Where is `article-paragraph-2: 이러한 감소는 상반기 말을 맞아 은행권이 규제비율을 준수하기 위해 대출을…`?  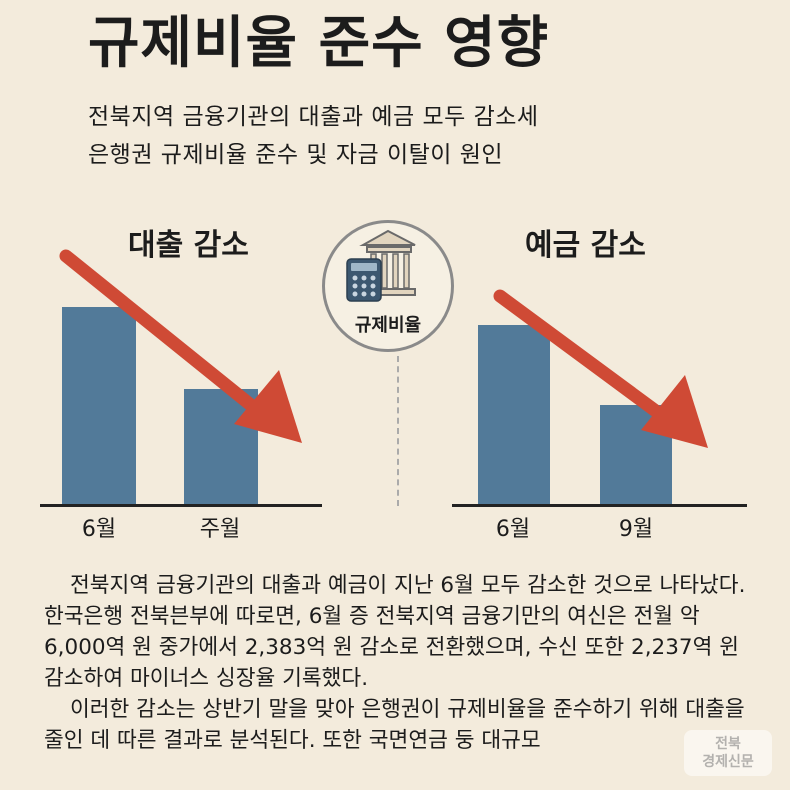 article-paragraph-2: 이러한 감소는 상반기 말을 맞아 은행권이 규제비율을 준수하기 위해 대출을… is located at coordinates (394, 725).